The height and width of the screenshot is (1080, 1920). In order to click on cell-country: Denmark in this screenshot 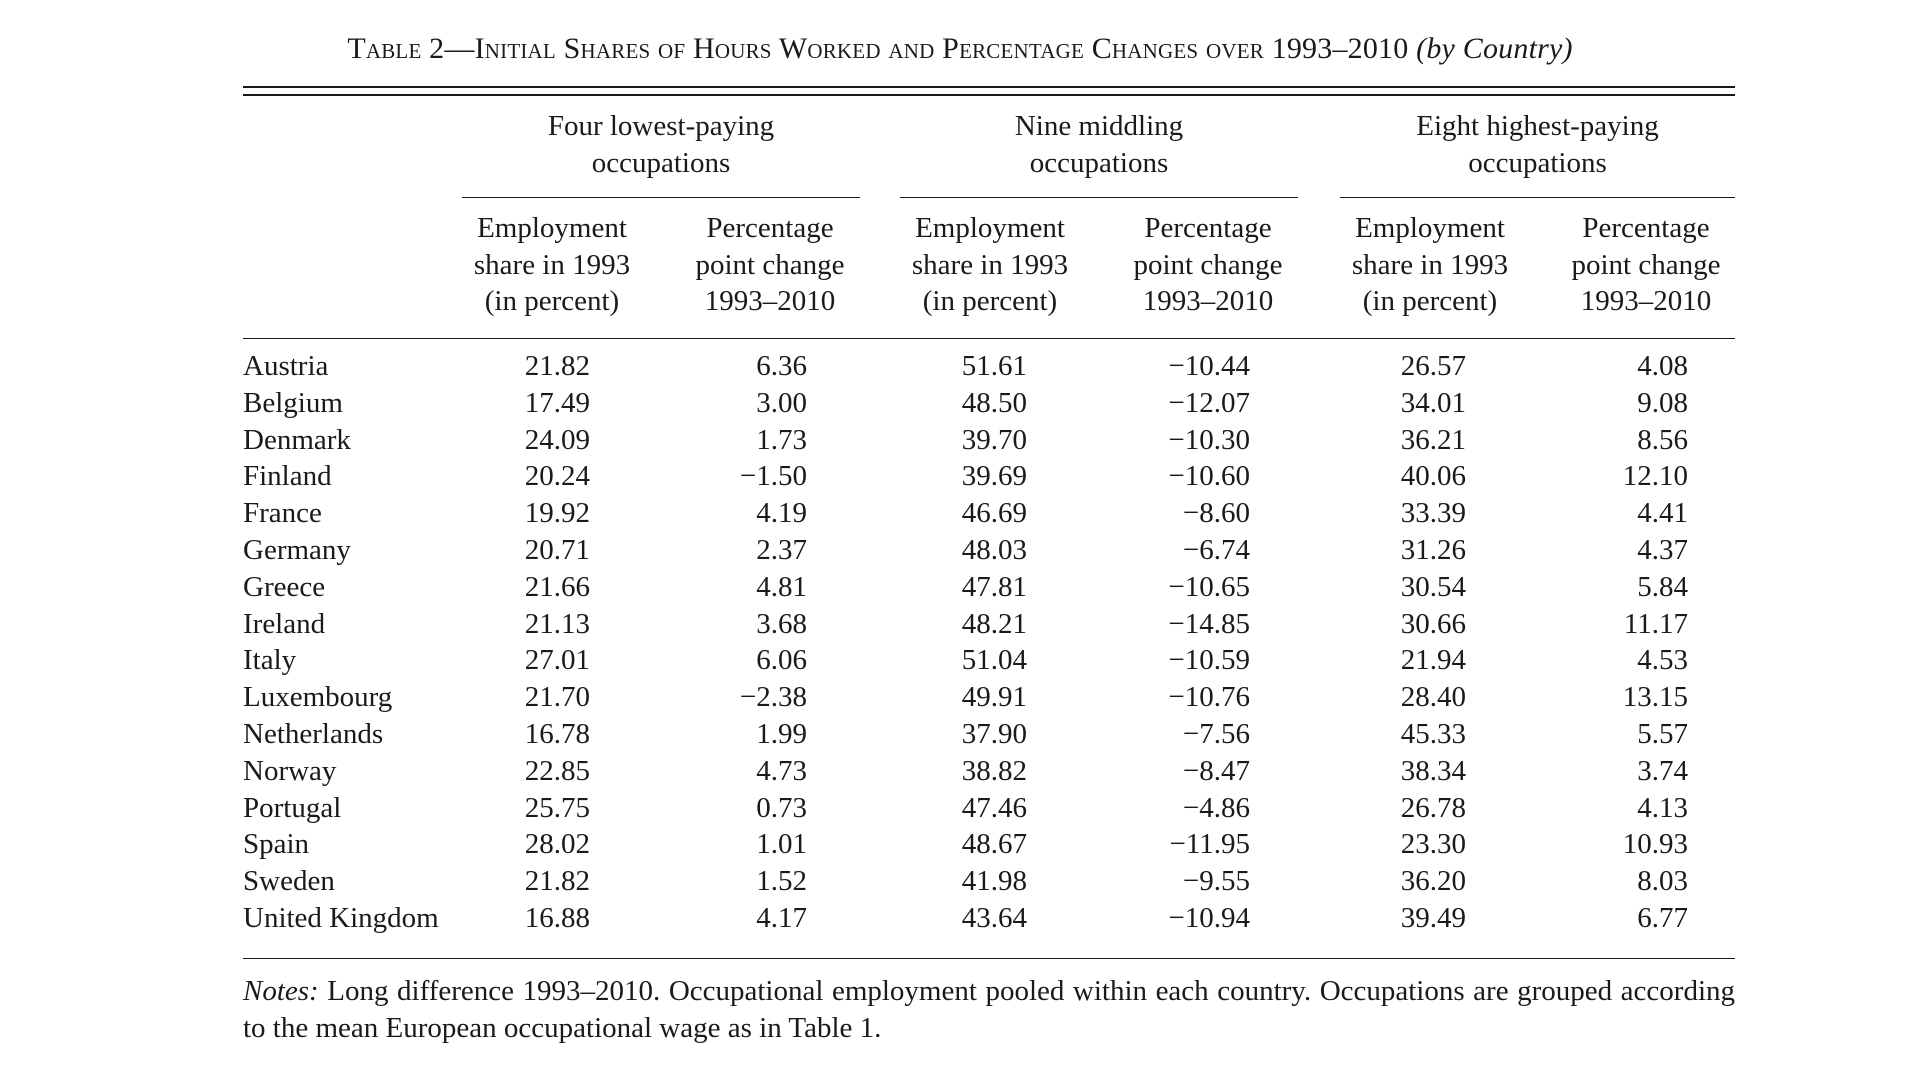, I will do `click(297, 439)`.